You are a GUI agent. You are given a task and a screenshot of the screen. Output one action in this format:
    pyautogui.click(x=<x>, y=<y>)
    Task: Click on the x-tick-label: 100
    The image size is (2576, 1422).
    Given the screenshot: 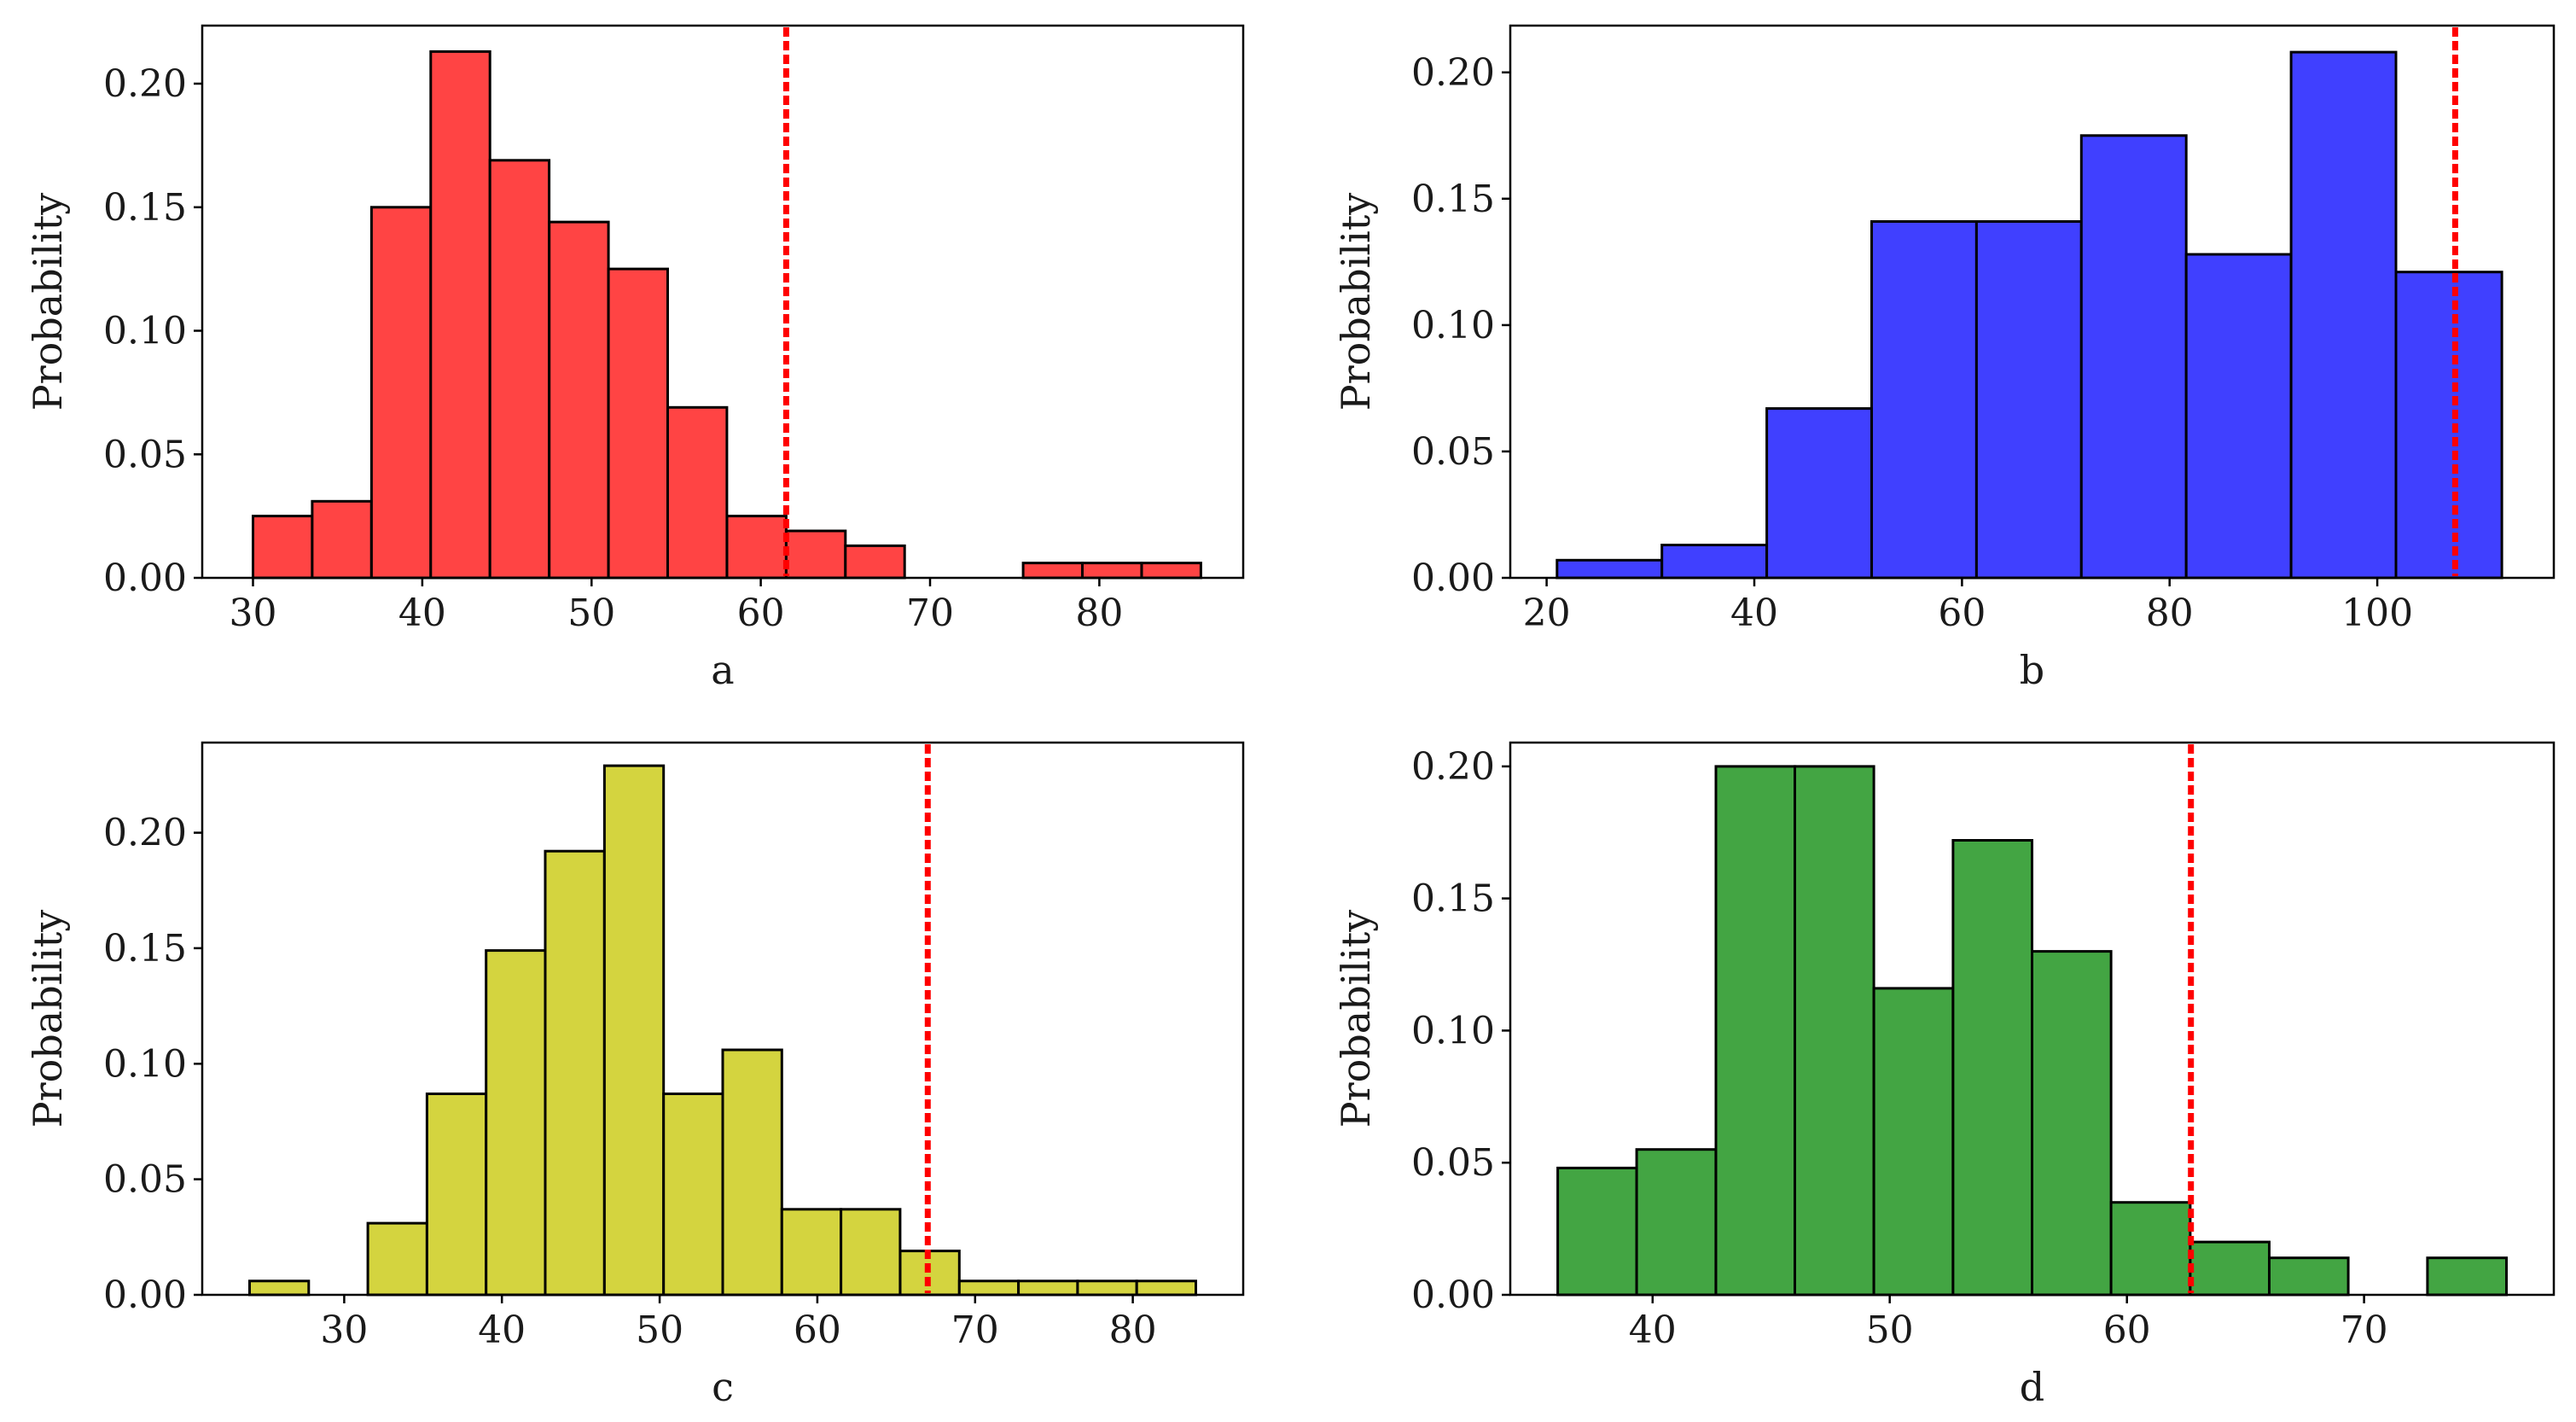 What is the action you would take?
    pyautogui.click(x=2377, y=613)
    